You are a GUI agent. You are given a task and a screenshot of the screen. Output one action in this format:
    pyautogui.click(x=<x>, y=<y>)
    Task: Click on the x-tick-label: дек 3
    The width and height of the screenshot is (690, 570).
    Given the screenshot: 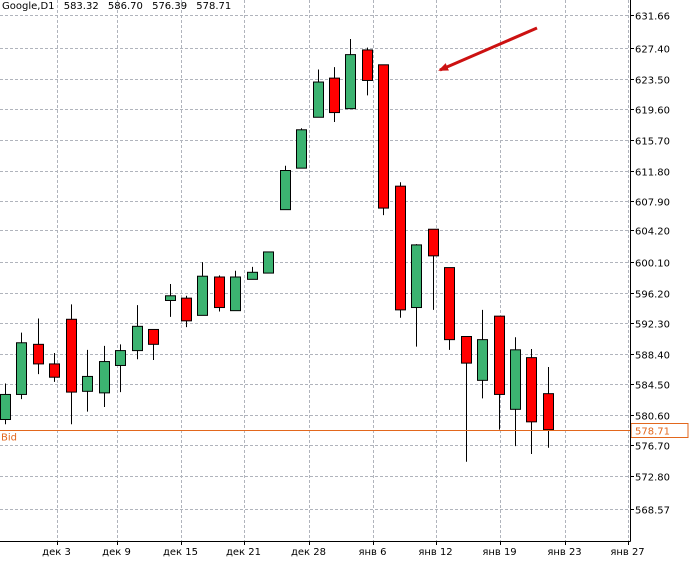 What is the action you would take?
    pyautogui.click(x=56, y=552)
    